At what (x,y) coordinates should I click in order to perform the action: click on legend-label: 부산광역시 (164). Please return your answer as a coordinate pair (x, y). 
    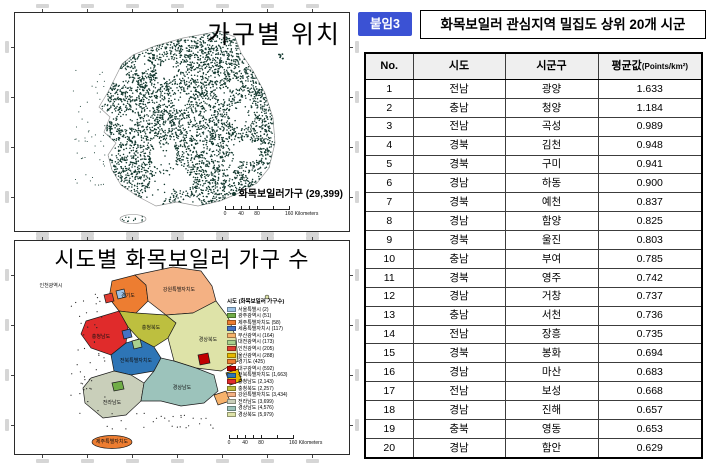
    Looking at the image, I should click on (256, 336).